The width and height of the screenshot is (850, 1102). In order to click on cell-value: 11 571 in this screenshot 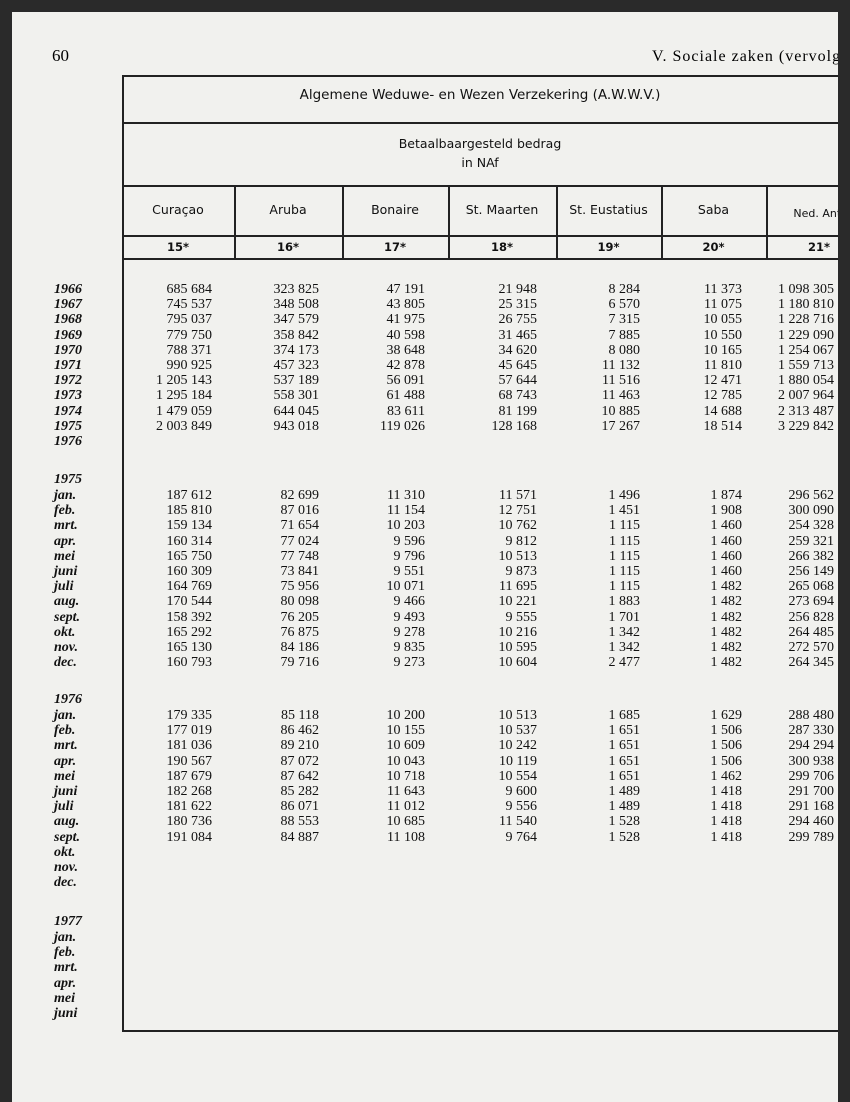, I will do `click(518, 495)`.